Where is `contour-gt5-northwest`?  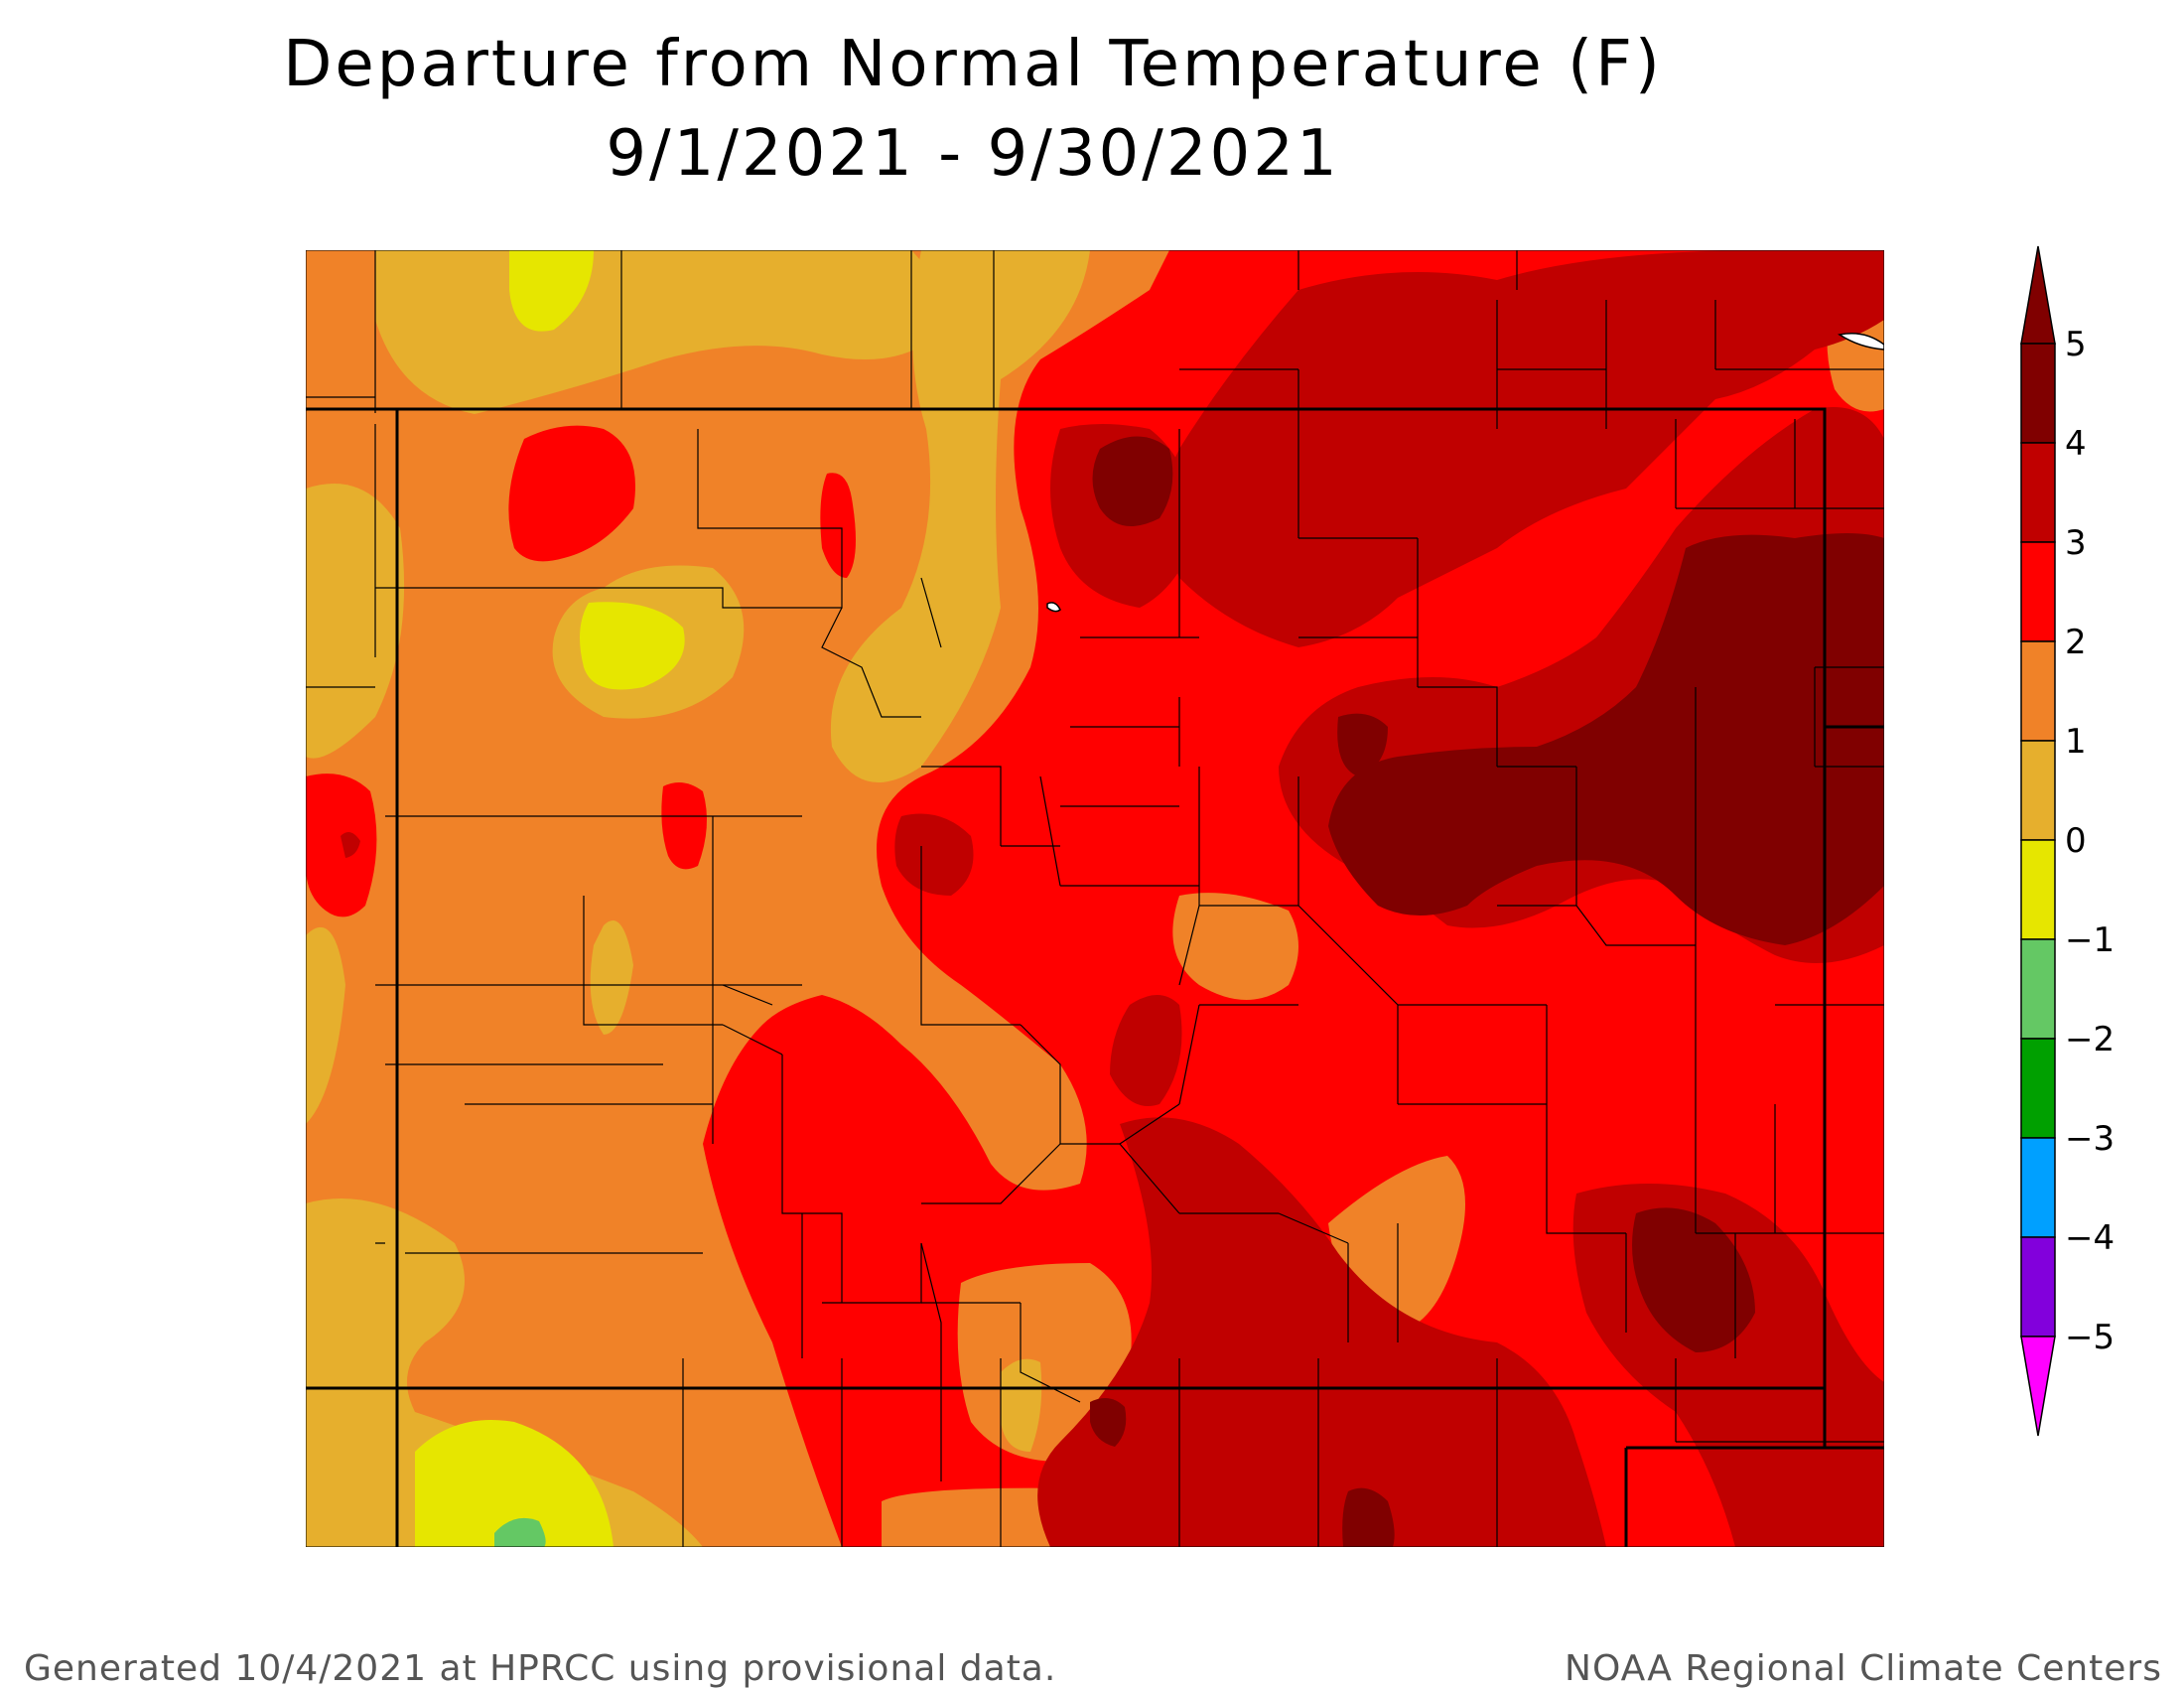
contour-gt5-northwest is located at coordinates (1132, 481).